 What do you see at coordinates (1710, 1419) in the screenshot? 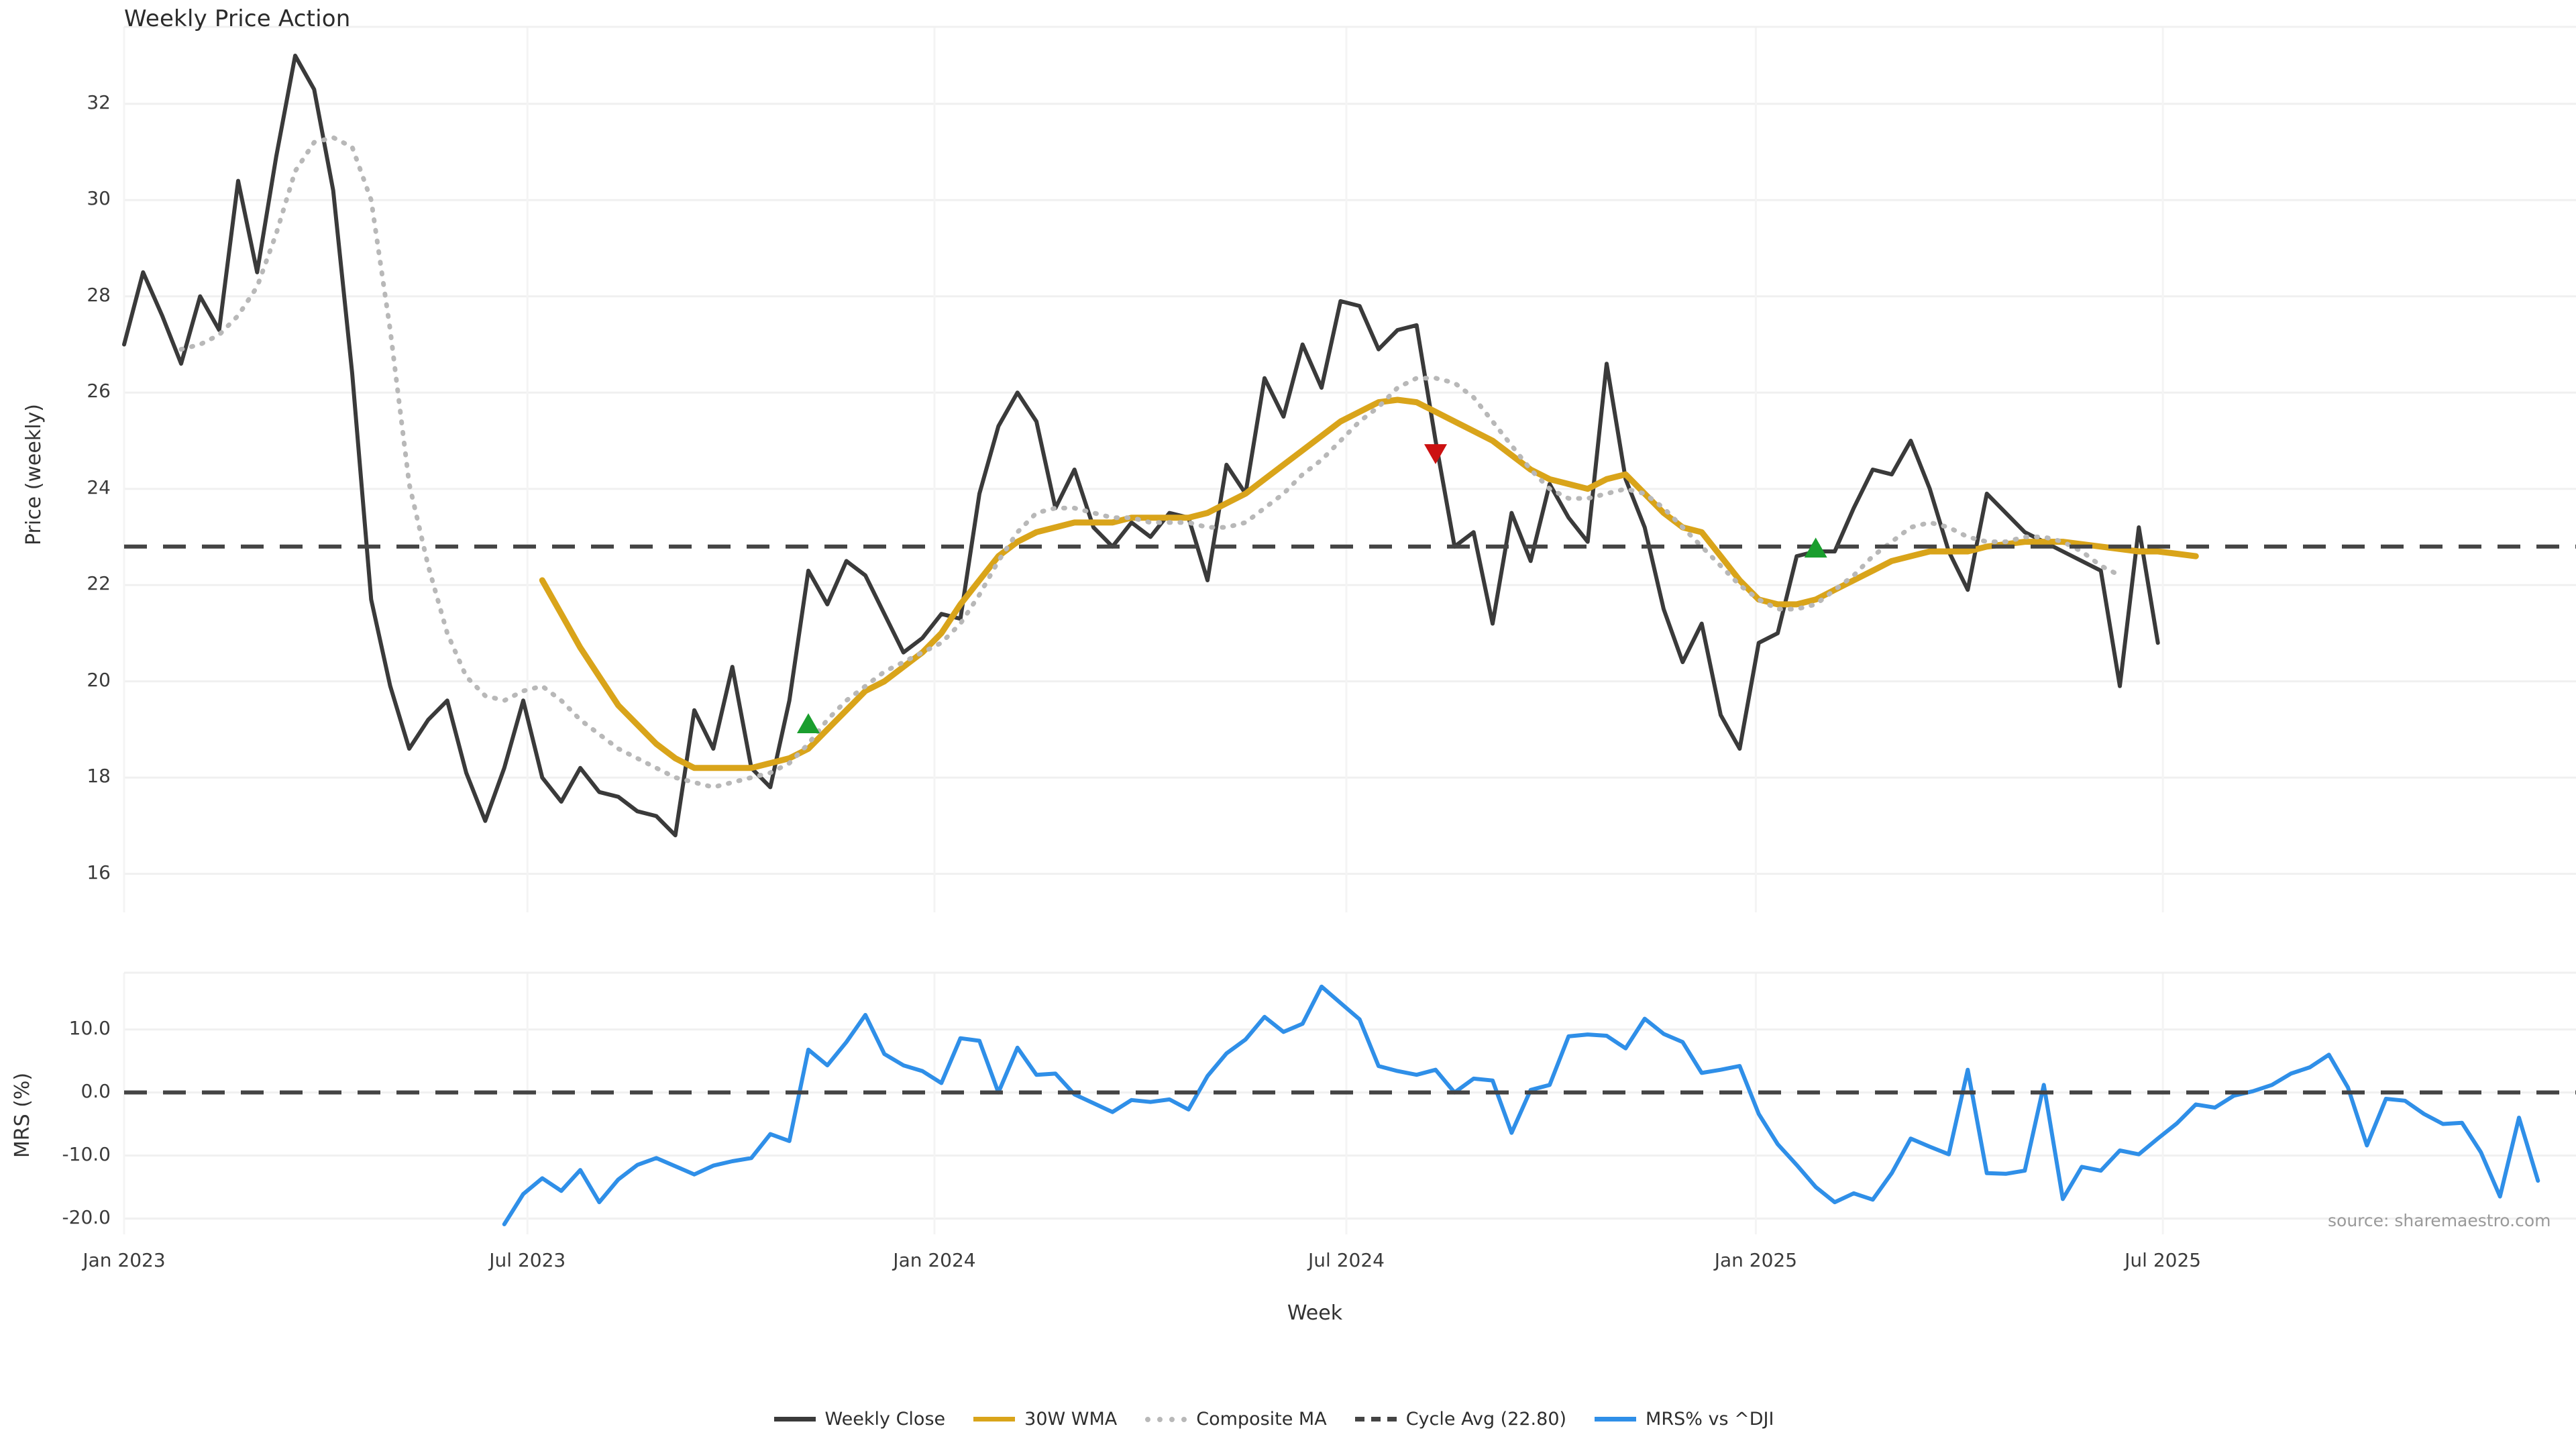
I see `legend-label: MRS% vs ^DJI` at bounding box center [1710, 1419].